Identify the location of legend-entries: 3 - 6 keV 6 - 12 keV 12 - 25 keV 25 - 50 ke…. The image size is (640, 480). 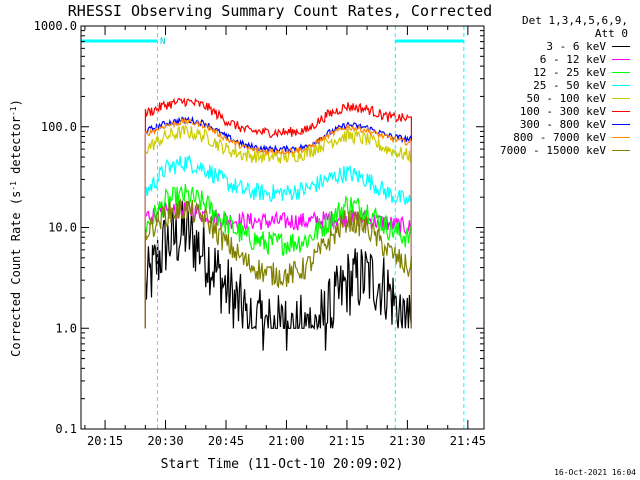
(557, 98).